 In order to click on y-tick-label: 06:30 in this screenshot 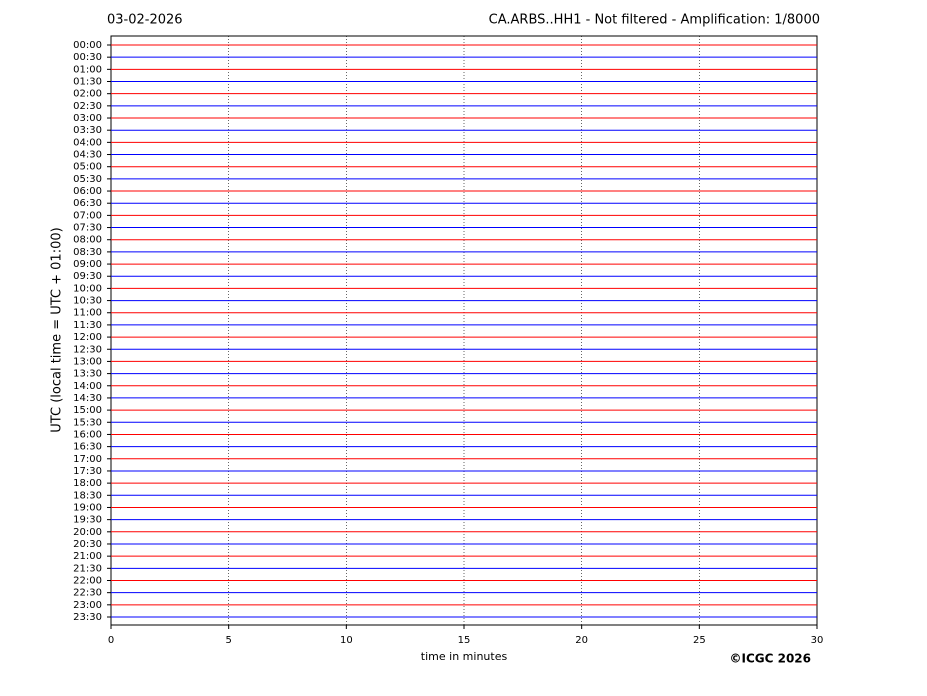, I will do `click(87, 203)`.